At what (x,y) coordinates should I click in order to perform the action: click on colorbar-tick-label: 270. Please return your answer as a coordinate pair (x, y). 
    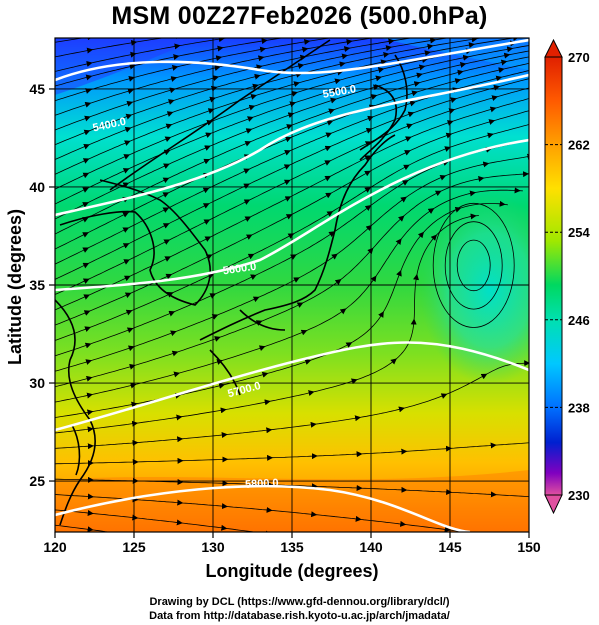
    Looking at the image, I should click on (579, 57).